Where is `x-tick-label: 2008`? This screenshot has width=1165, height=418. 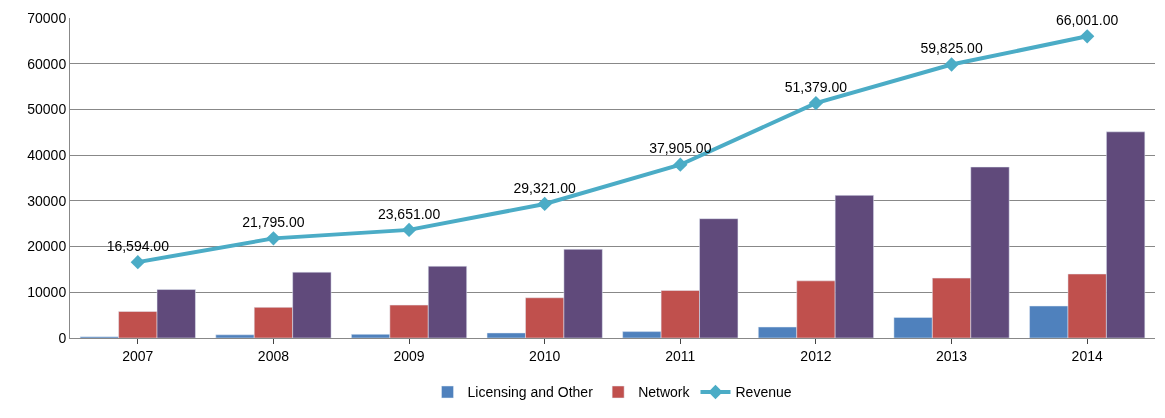 x-tick-label: 2008 is located at coordinates (273, 355).